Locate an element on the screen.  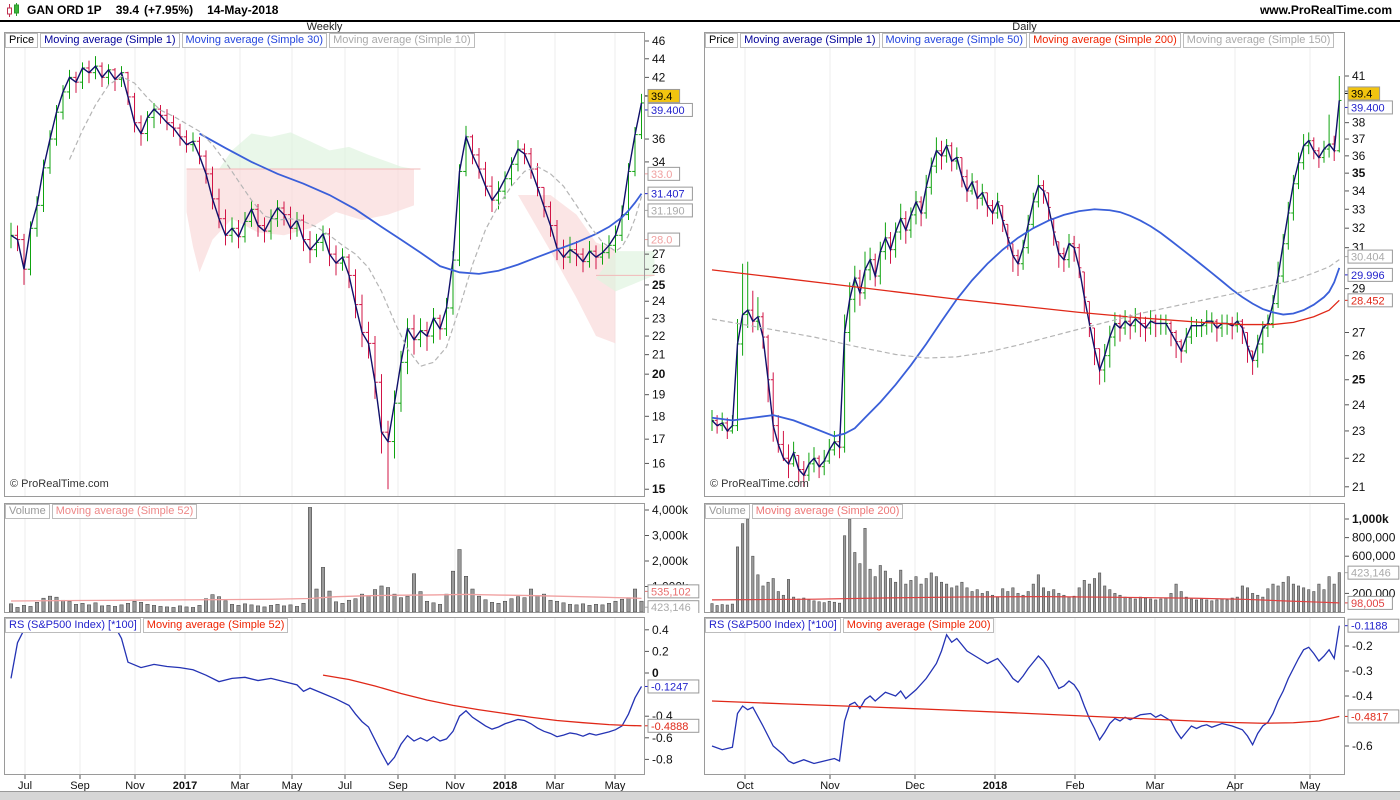
y-tick-label: 41 is located at coordinates (1359, 76).